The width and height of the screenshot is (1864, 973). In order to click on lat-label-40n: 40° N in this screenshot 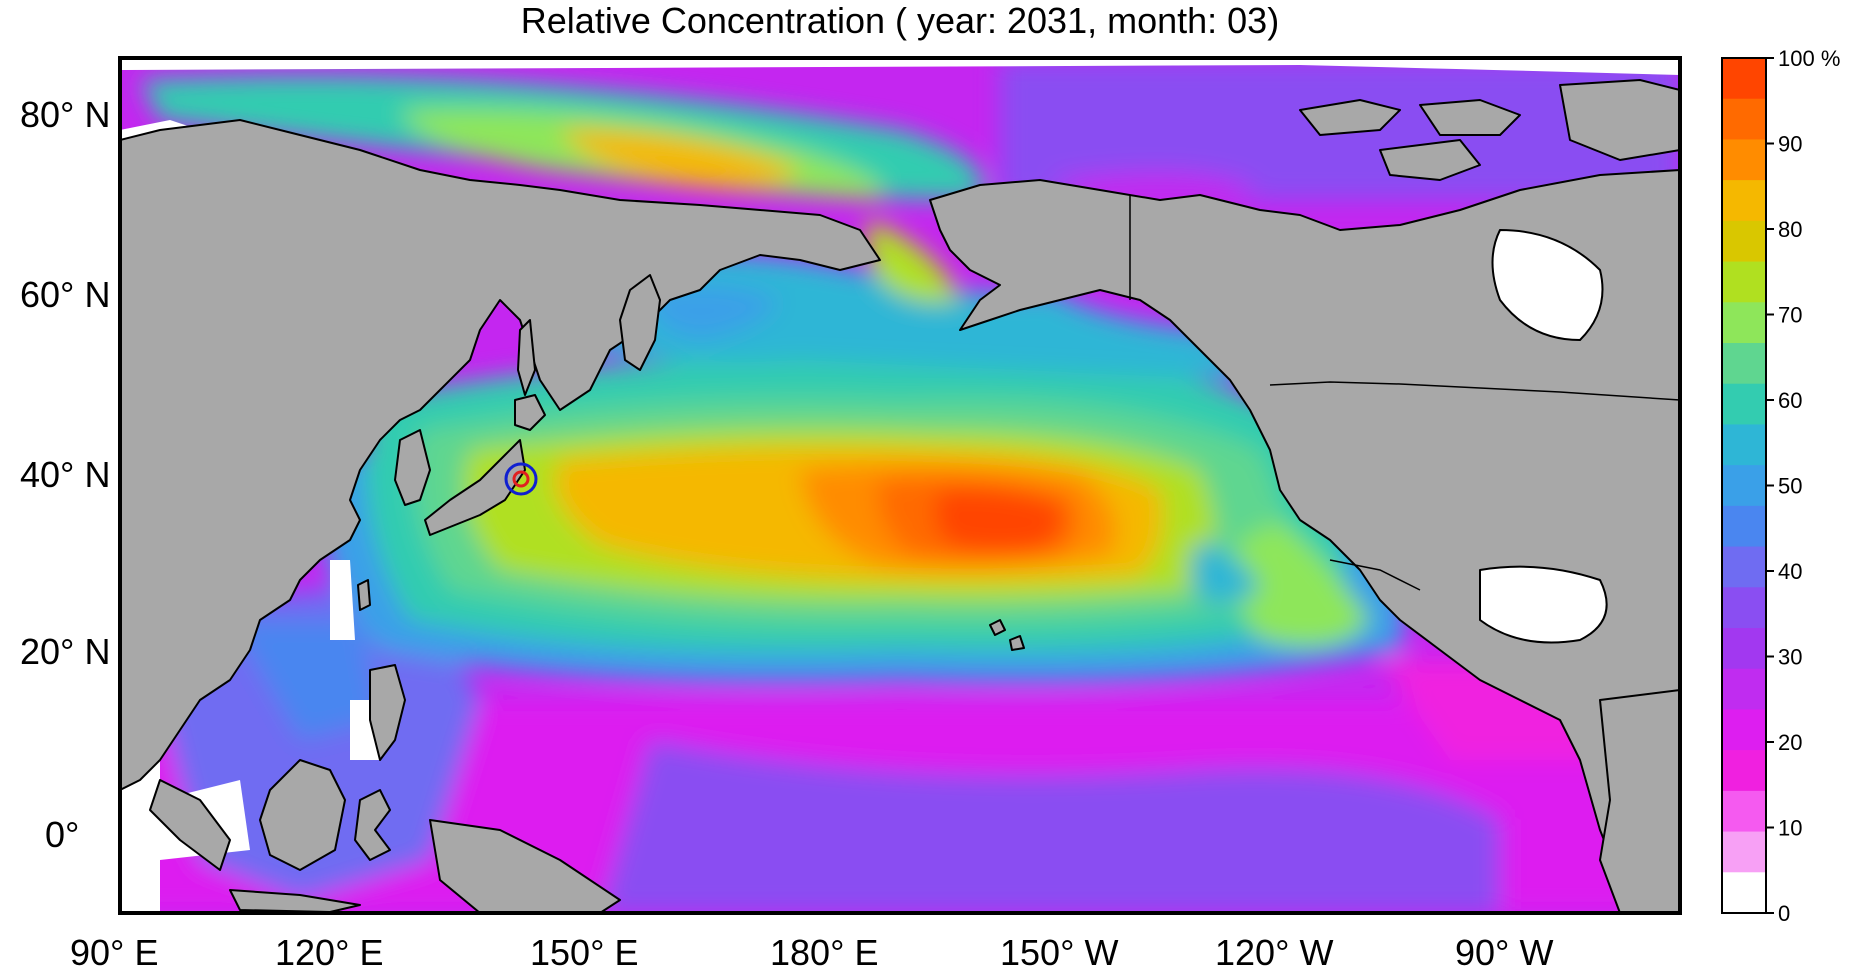, I will do `click(65, 474)`.